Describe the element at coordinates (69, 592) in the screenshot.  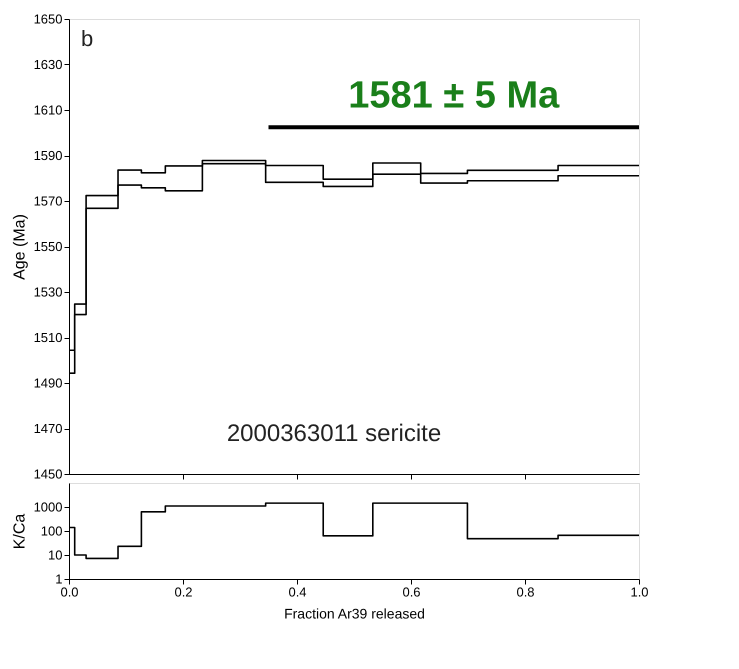
I see `x-tick-label: 0.0` at that location.